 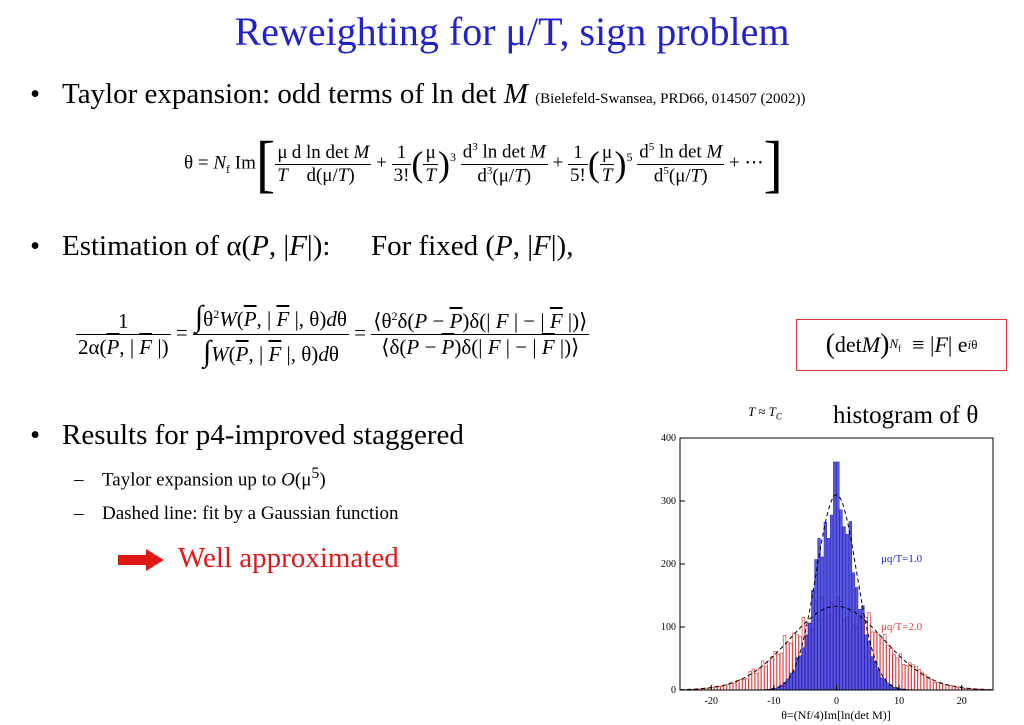 What do you see at coordinates (668, 627) in the screenshot?
I see `y-tick-label: 100` at bounding box center [668, 627].